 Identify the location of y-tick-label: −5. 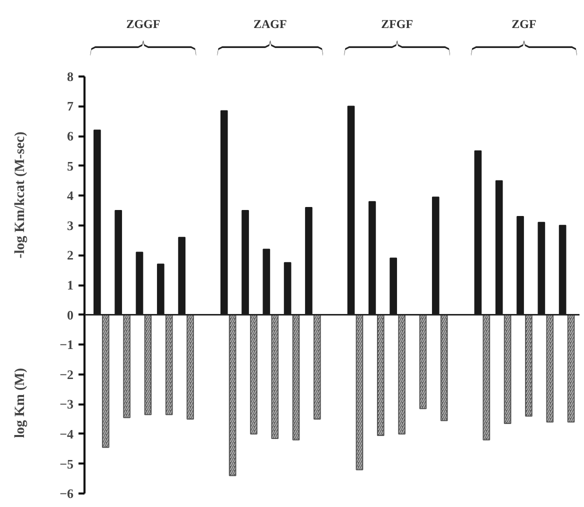
(67, 464).